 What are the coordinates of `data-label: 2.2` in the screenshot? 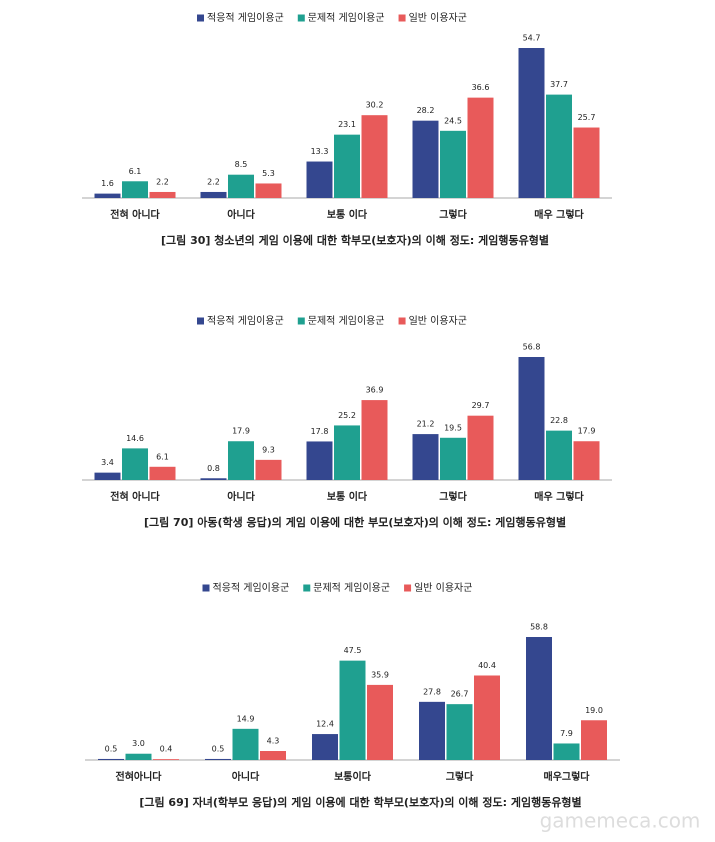 It's located at (213, 181).